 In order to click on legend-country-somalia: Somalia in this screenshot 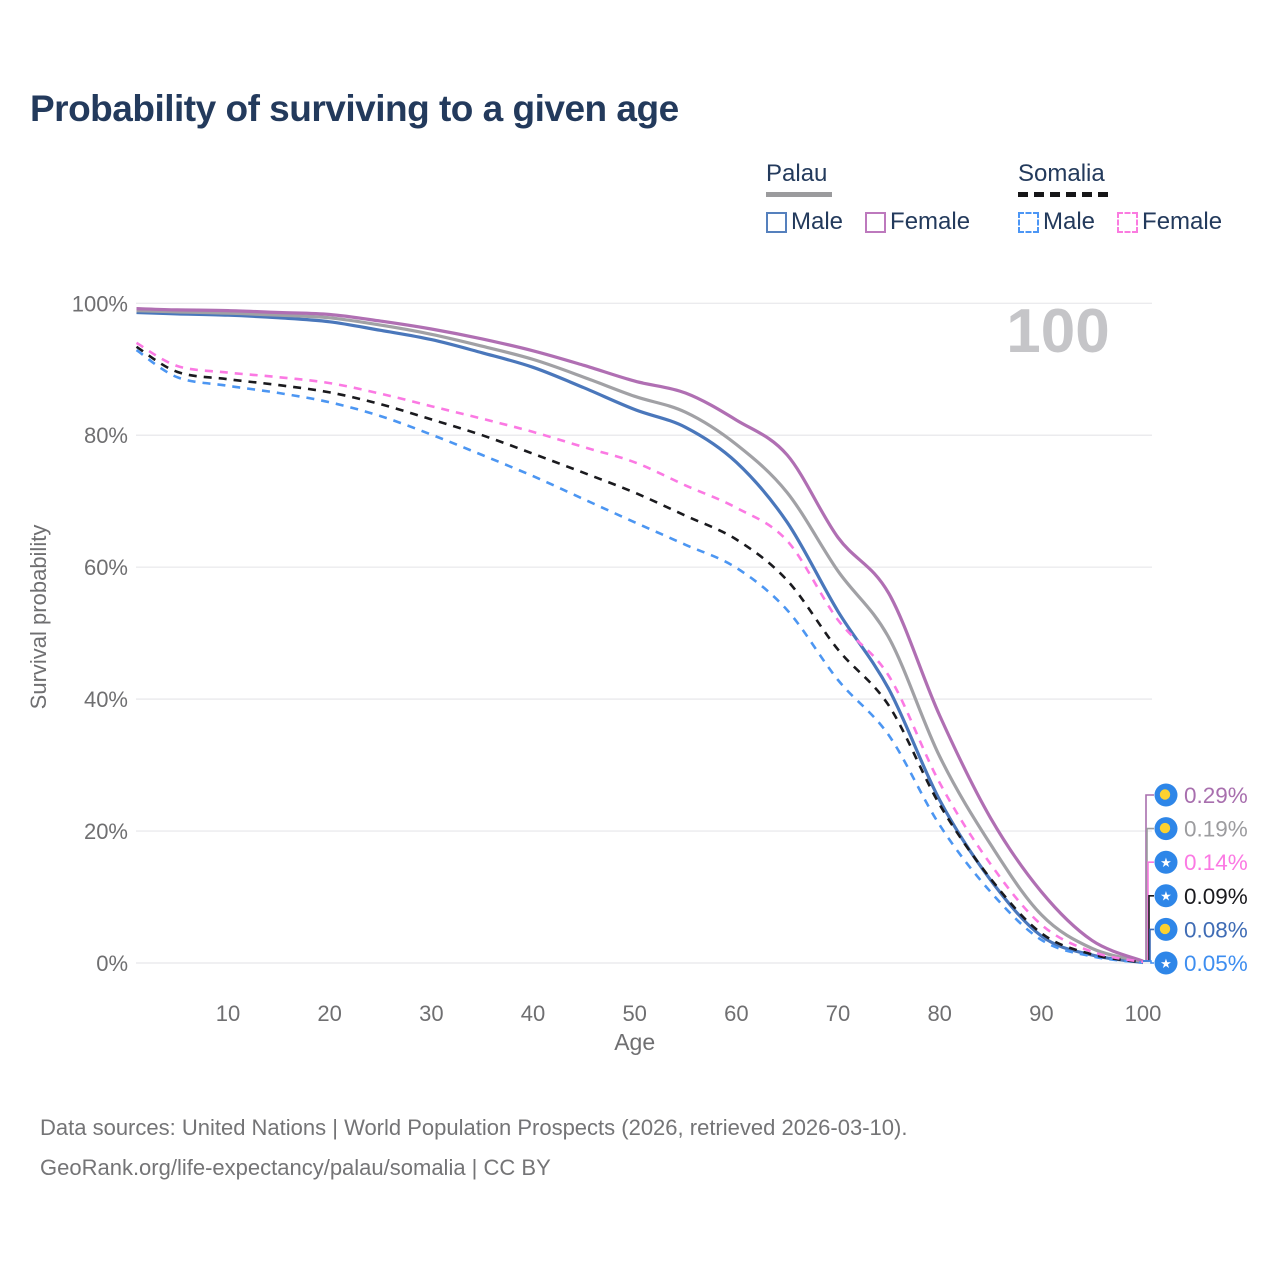, I will do `click(1131, 178)`.